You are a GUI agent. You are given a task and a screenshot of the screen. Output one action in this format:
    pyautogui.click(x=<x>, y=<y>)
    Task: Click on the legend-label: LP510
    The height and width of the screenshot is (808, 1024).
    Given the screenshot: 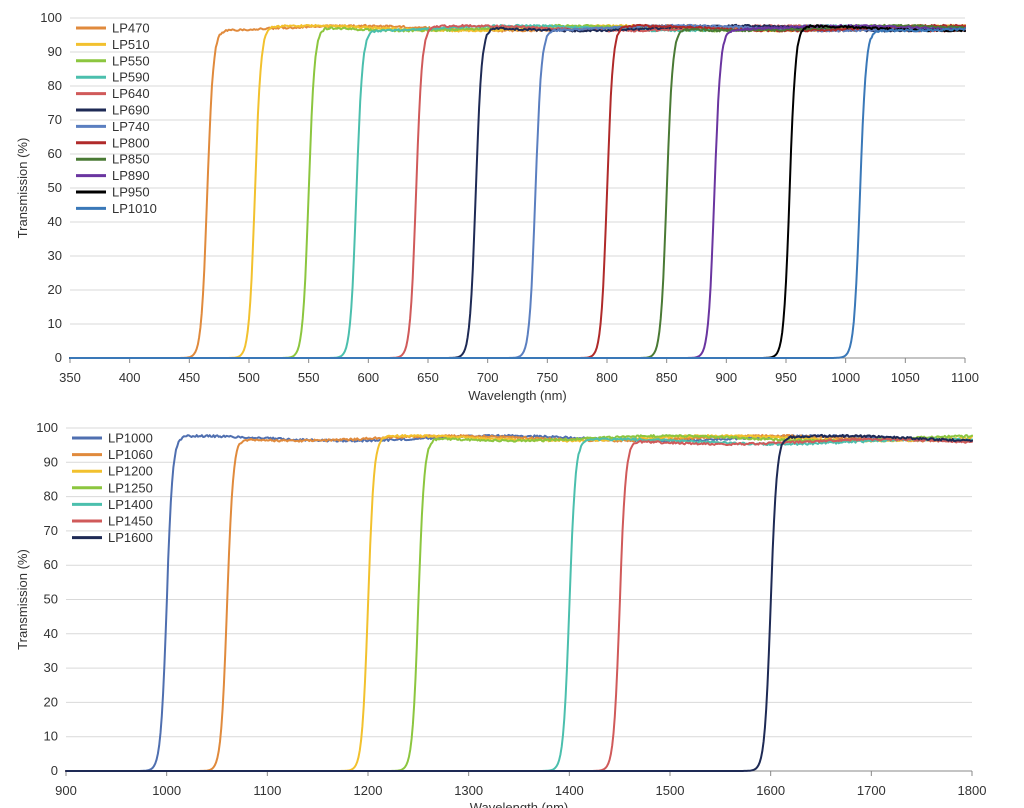 What is the action you would take?
    pyautogui.click(x=131, y=44)
    